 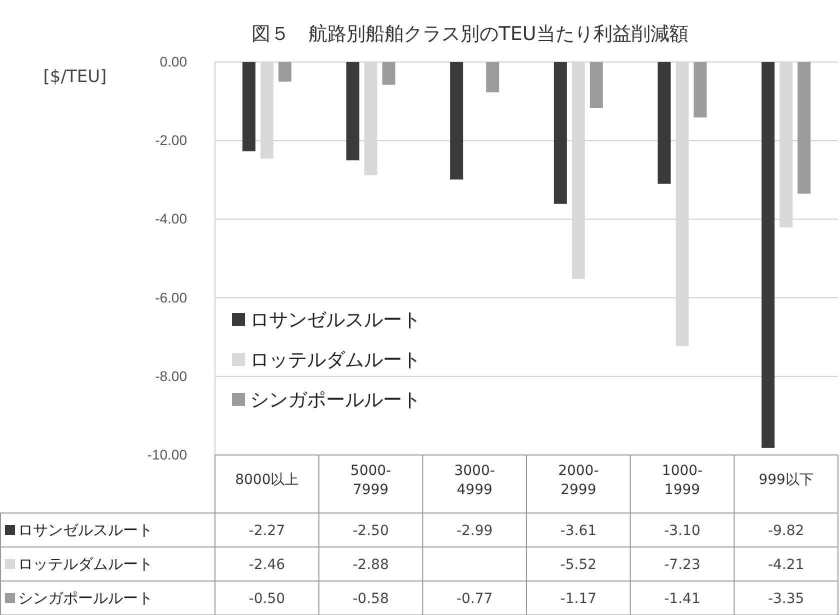 What do you see at coordinates (171, 218) in the screenshot?
I see `y-tick-label: -4.00` at bounding box center [171, 218].